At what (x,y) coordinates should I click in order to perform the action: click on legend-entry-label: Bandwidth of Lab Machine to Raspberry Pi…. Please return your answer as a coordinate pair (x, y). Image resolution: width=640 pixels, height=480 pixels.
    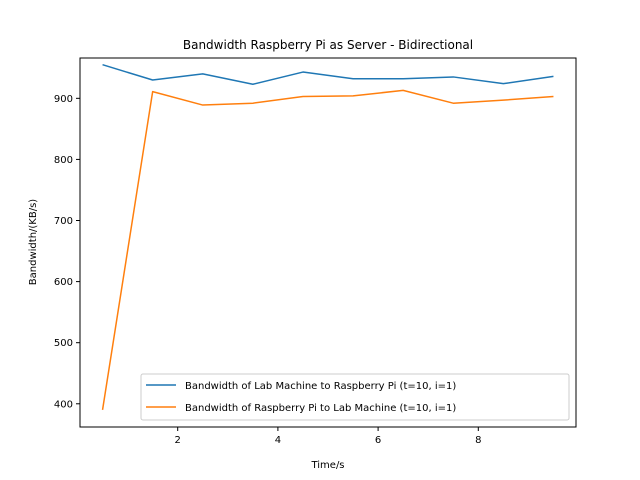
    Looking at the image, I should click on (320, 386).